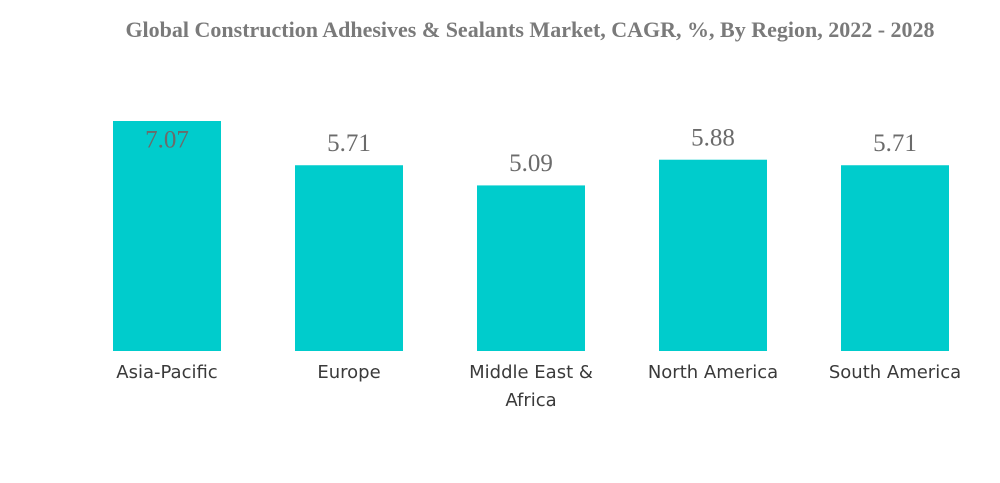  What do you see at coordinates (349, 372) in the screenshot?
I see `x-tick-label: Europe` at bounding box center [349, 372].